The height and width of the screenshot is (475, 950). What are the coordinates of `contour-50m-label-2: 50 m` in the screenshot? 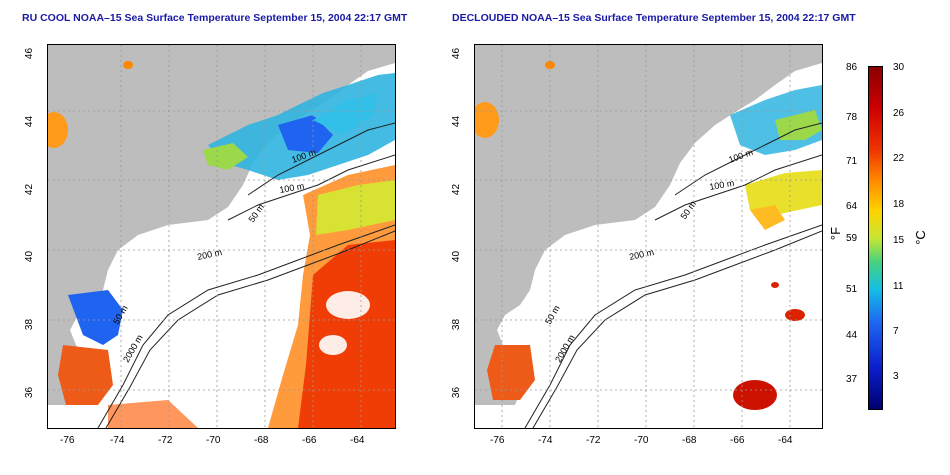 It's located at (552, 315).